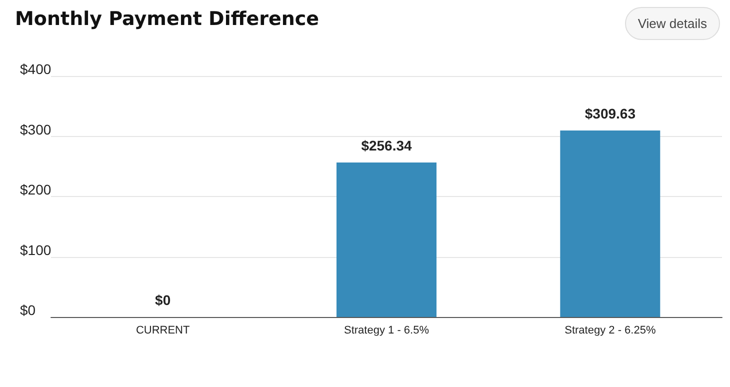 The image size is (730, 387). What do you see at coordinates (610, 330) in the screenshot?
I see `x-tick-label: Strategy 2 - 6.25%` at bounding box center [610, 330].